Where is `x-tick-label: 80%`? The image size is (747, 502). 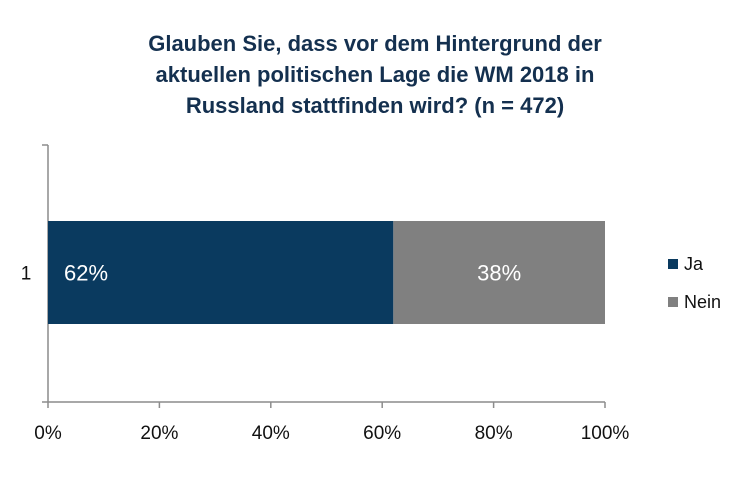 x-tick-label: 80% is located at coordinates (494, 433).